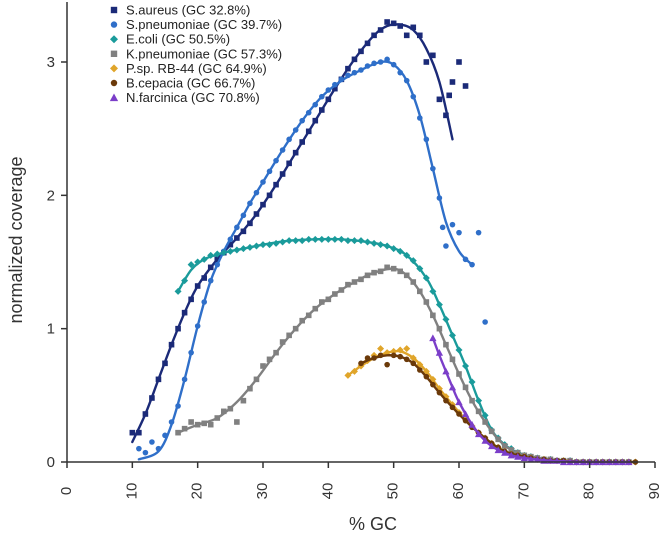 This screenshot has height=533, width=660. I want to click on x-tick-label: 70, so click(523, 491).